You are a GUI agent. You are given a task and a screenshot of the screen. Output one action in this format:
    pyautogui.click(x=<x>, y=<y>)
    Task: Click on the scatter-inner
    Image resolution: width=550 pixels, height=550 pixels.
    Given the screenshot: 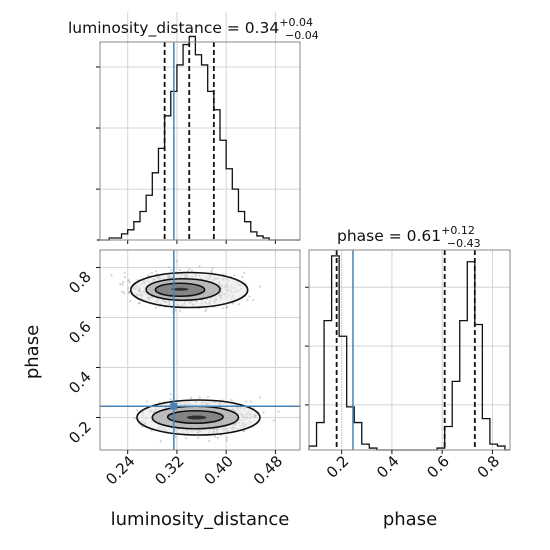 What is the action you would take?
    pyautogui.click(x=195, y=351)
    